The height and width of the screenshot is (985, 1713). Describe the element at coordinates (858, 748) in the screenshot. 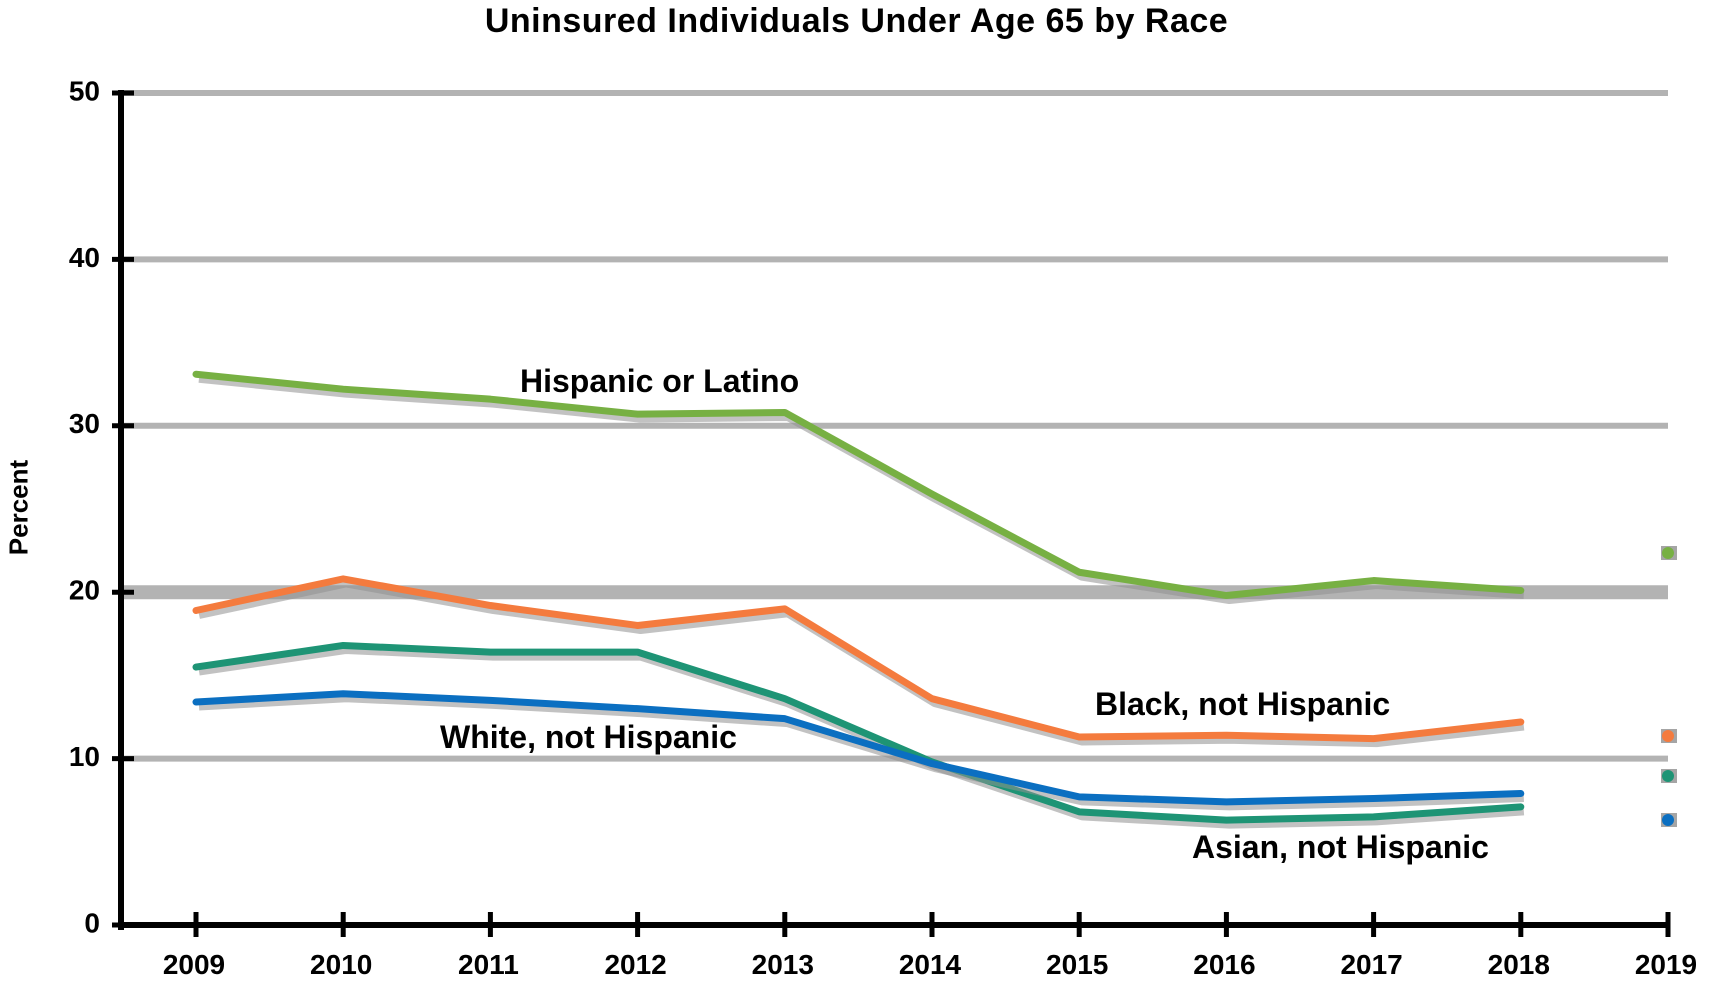

I see `series-line-white-not-hispanic` at that location.